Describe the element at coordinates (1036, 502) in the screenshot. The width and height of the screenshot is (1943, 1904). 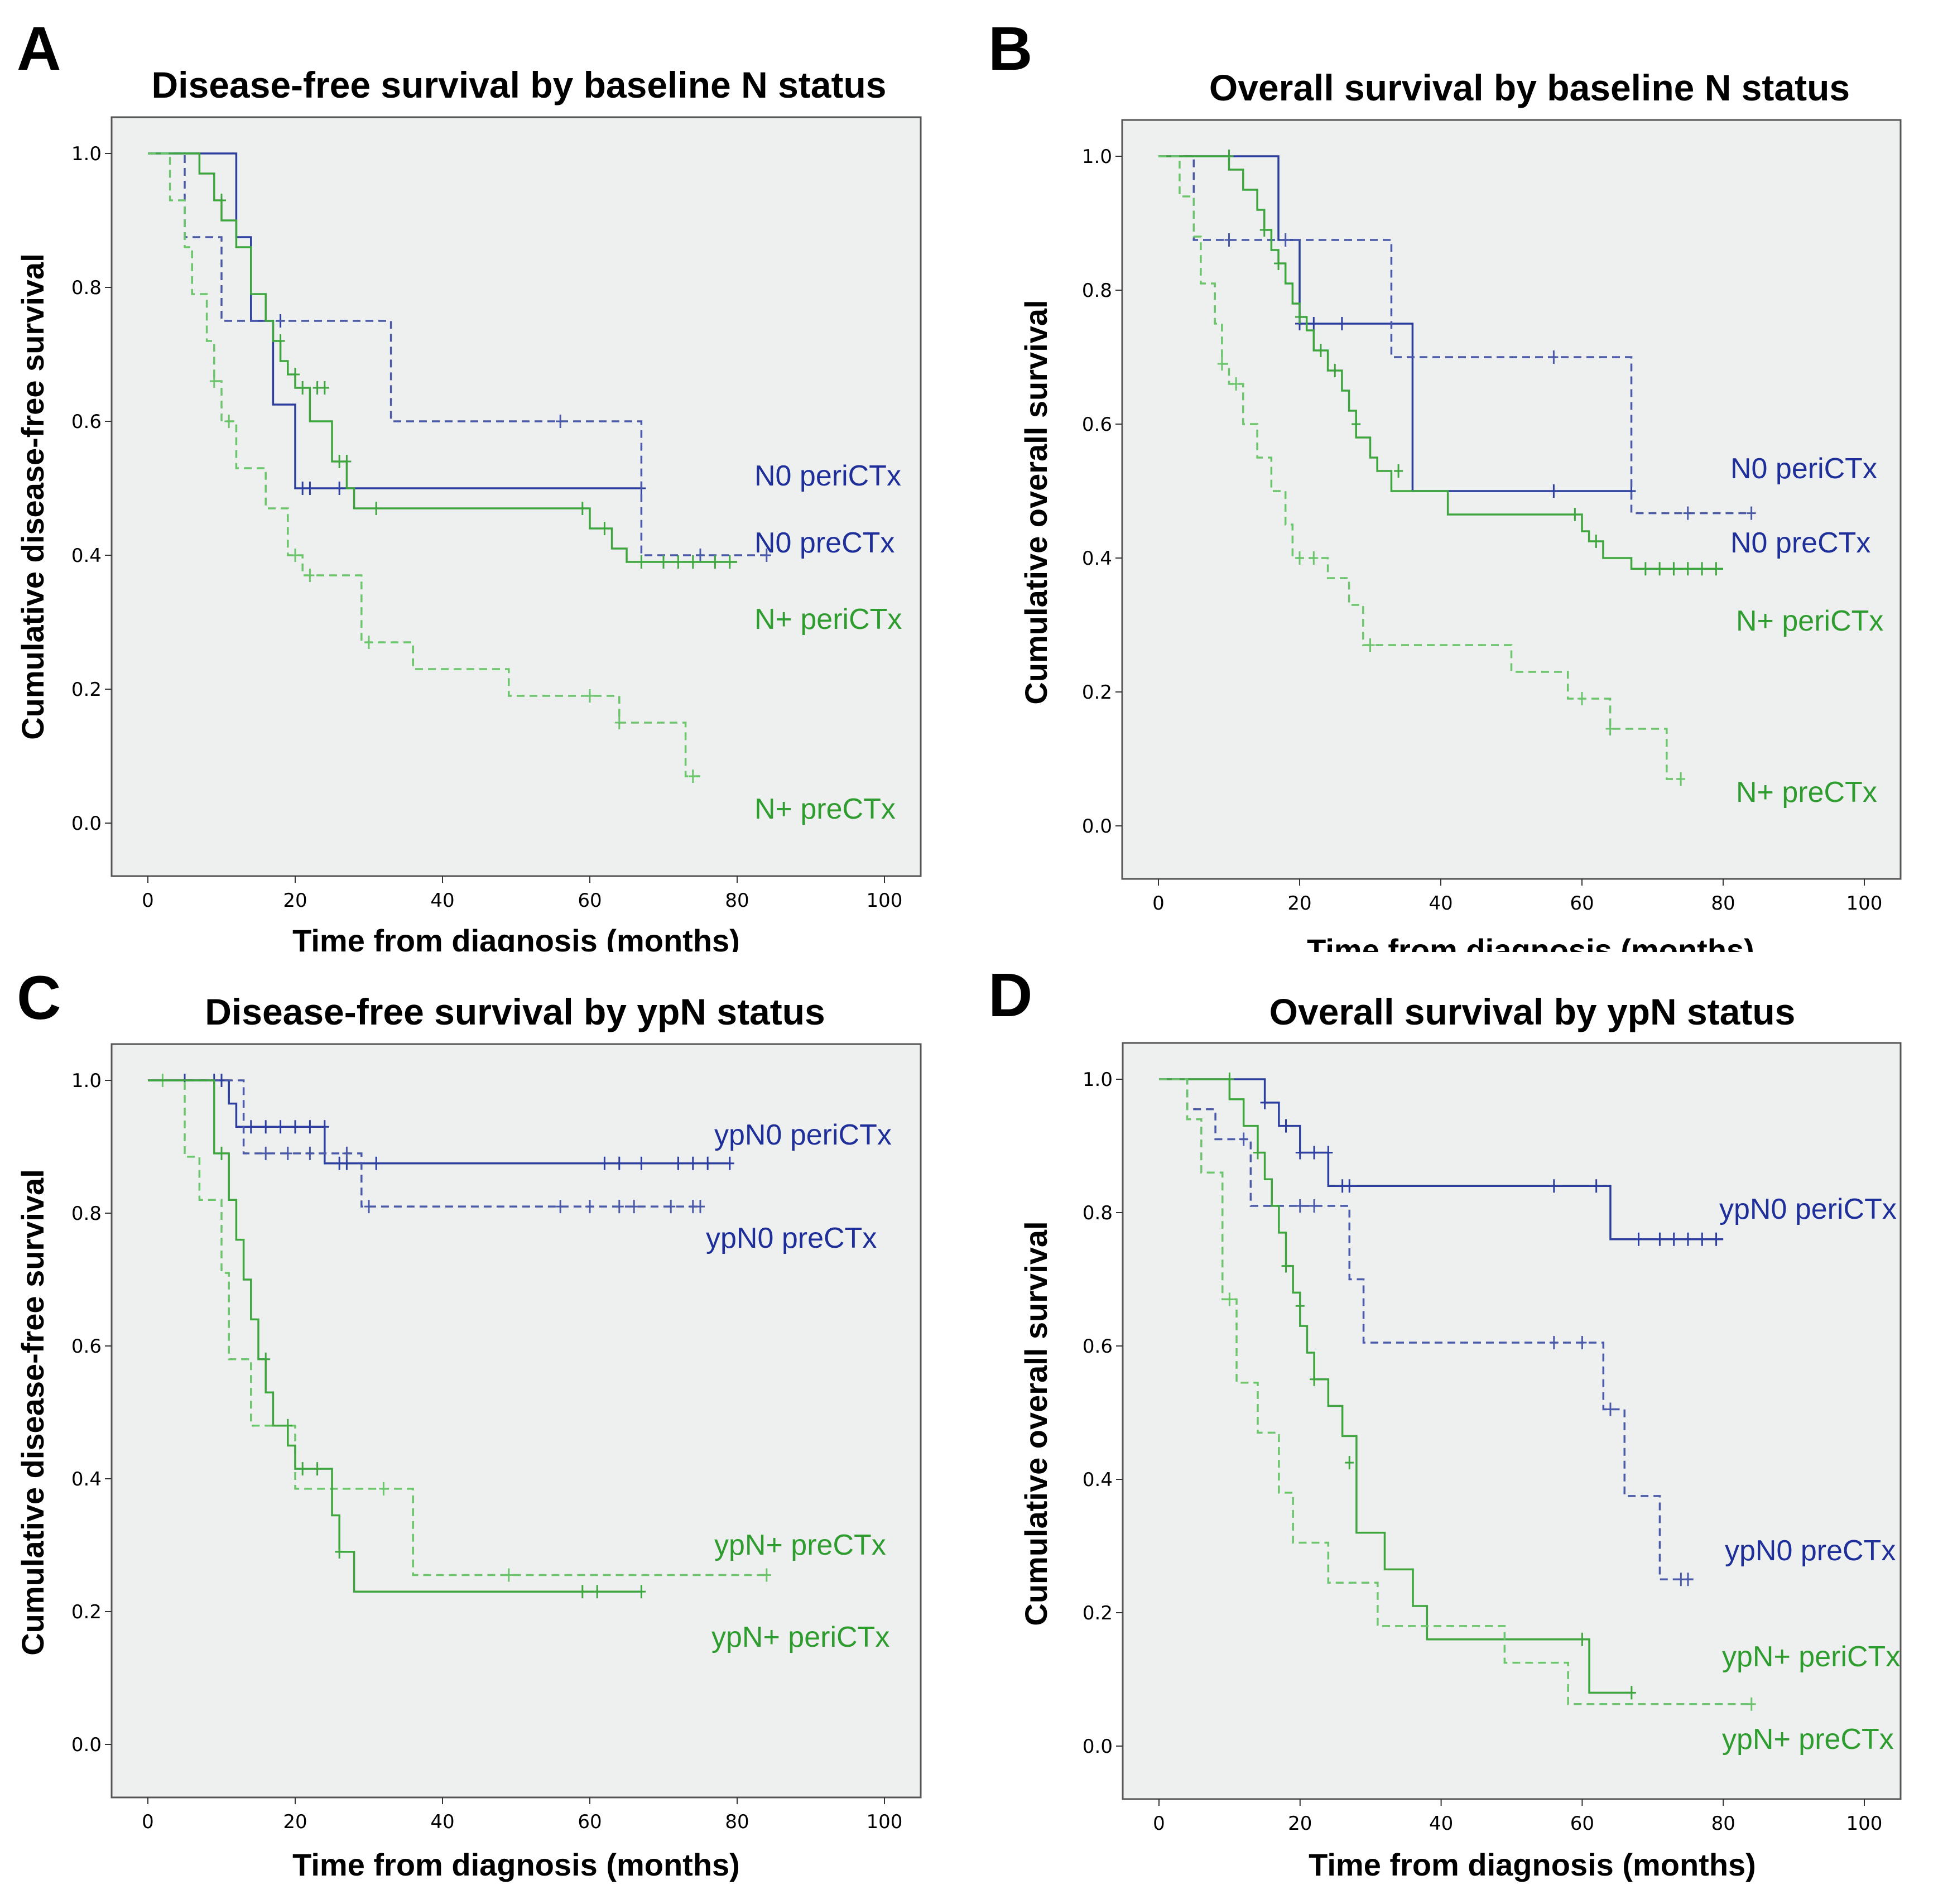
I see `y-axis-label: Cumulative overall survival` at that location.